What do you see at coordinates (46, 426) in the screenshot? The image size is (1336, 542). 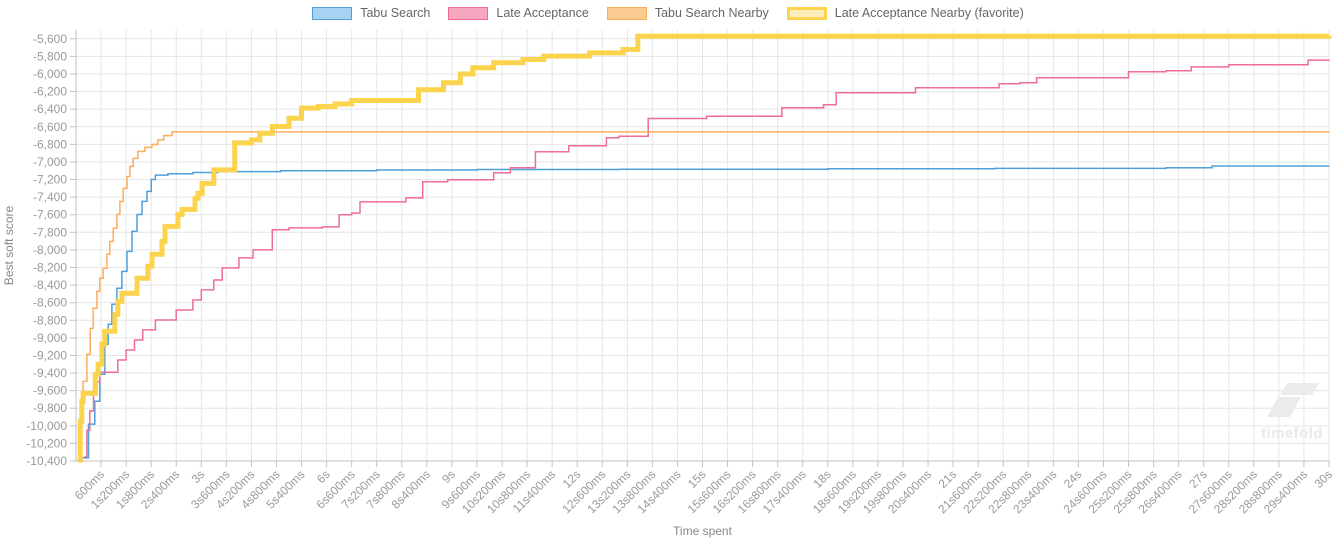 I see `svg-text: -10,000` at bounding box center [46, 426].